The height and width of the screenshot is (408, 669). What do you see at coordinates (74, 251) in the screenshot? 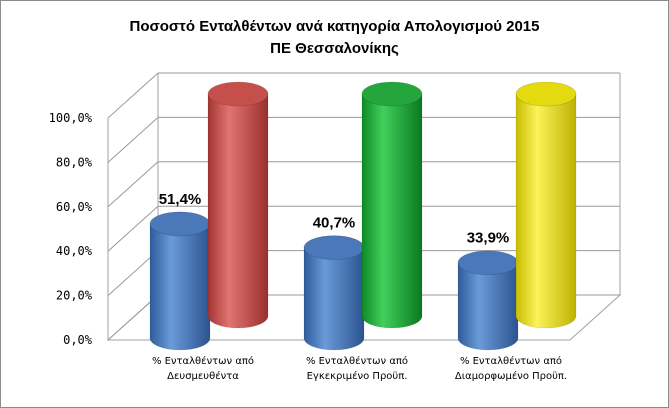
I see `y-tick-label: 40,0%` at bounding box center [74, 251].